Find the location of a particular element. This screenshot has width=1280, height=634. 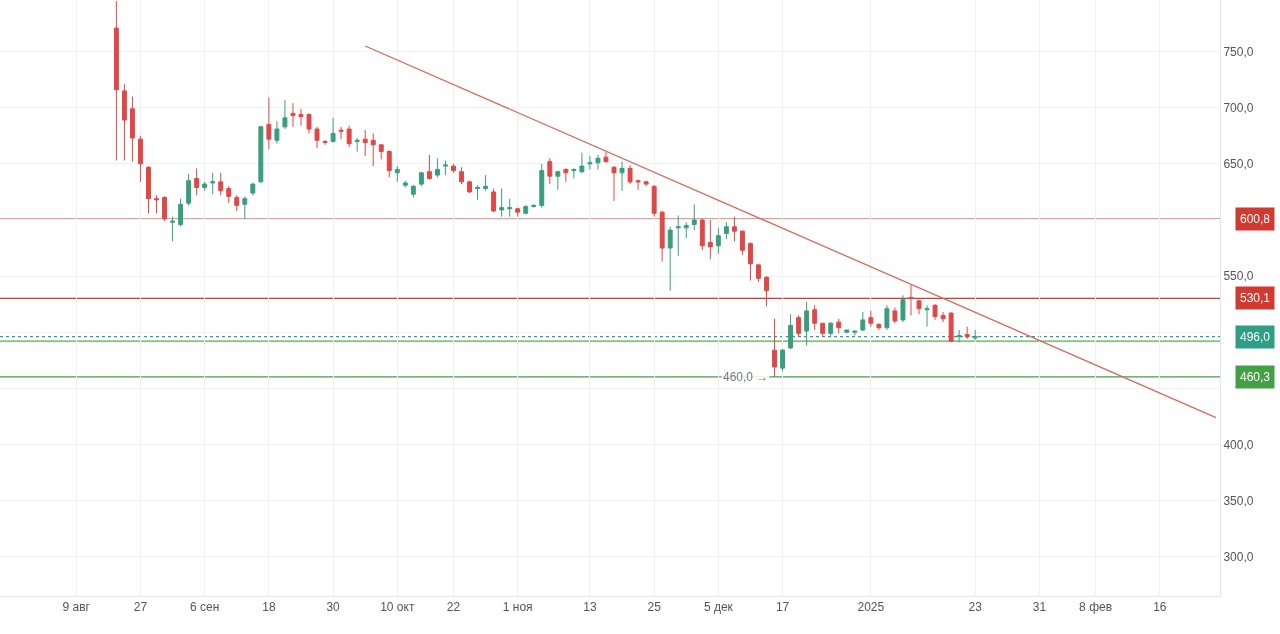

x-tick-label: 25 is located at coordinates (654, 607).